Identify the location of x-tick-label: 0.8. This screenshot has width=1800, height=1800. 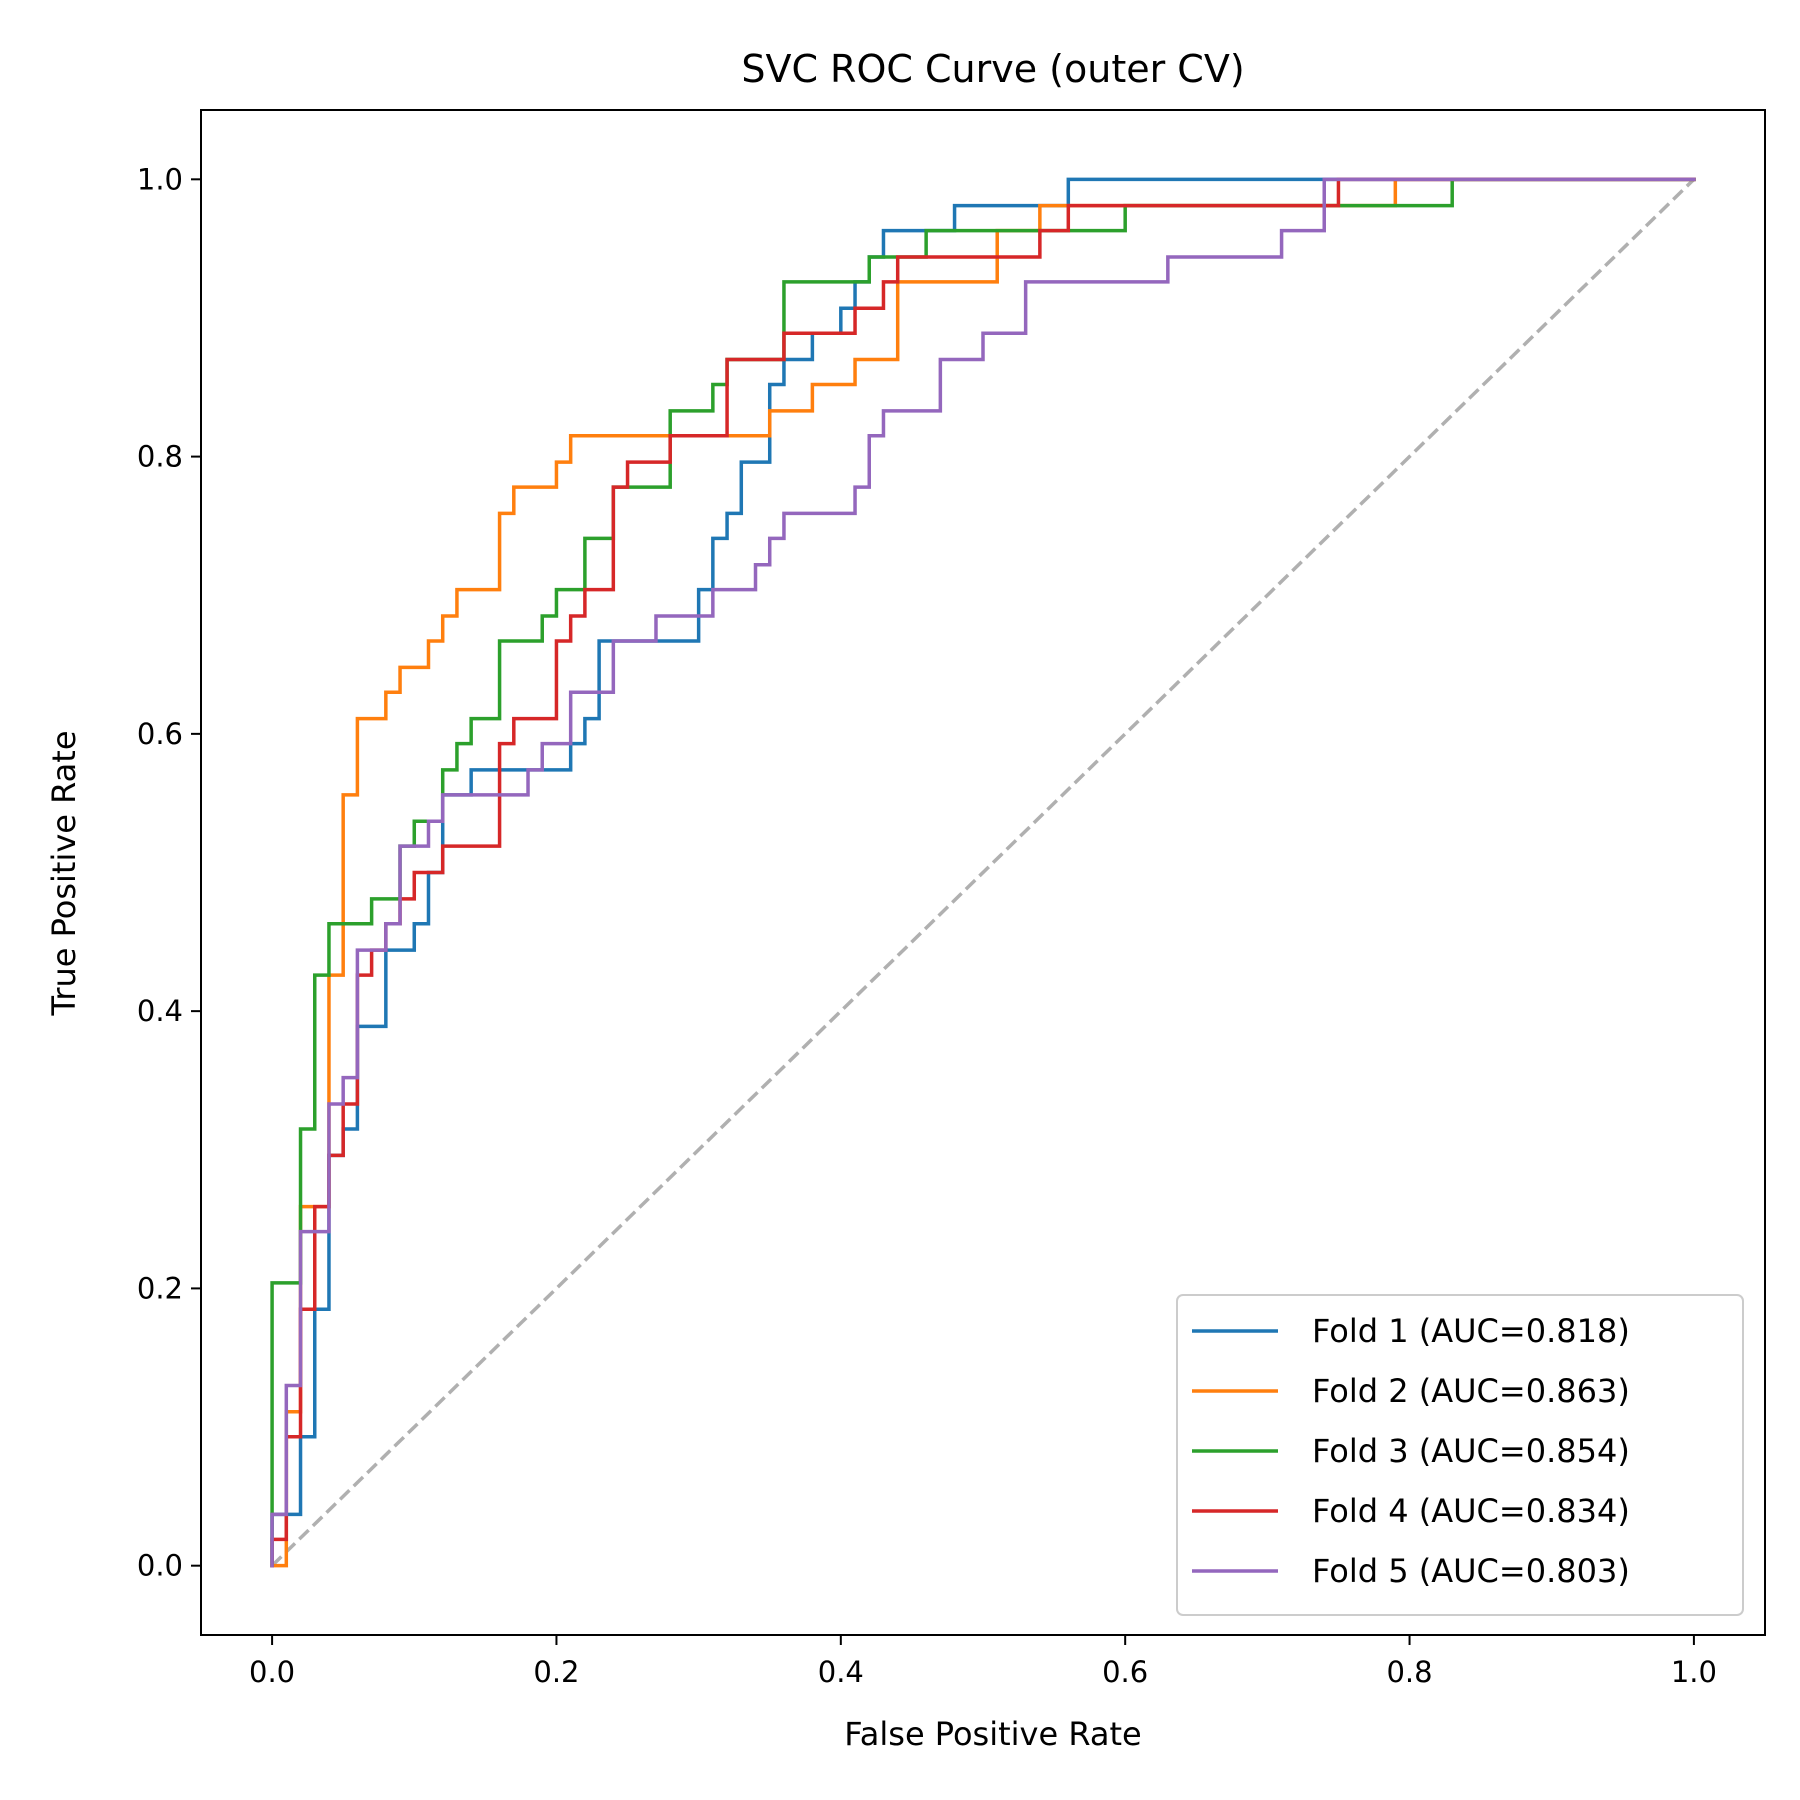
(1409, 1672).